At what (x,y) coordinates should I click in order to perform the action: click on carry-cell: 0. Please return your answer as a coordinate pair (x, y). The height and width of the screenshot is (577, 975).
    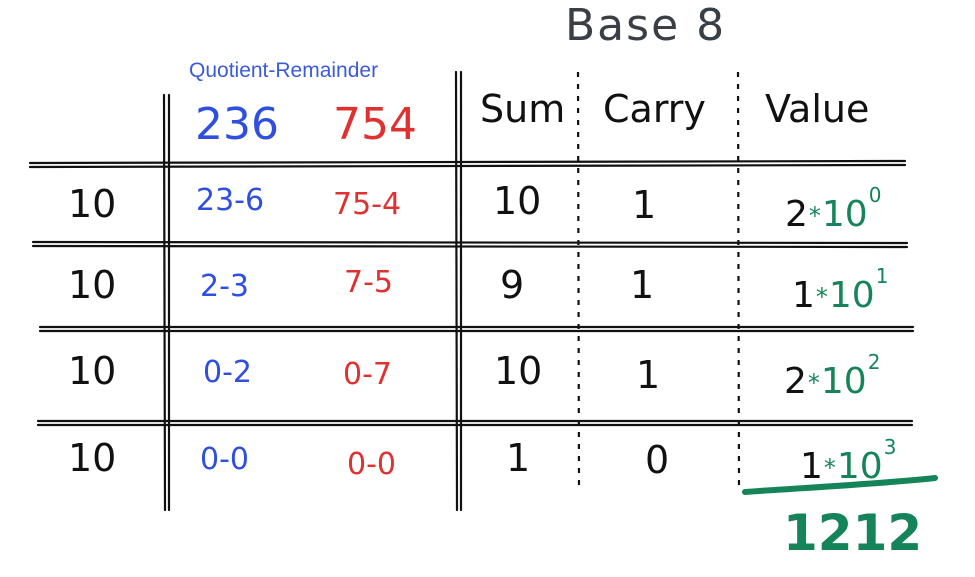
    Looking at the image, I should click on (657, 460).